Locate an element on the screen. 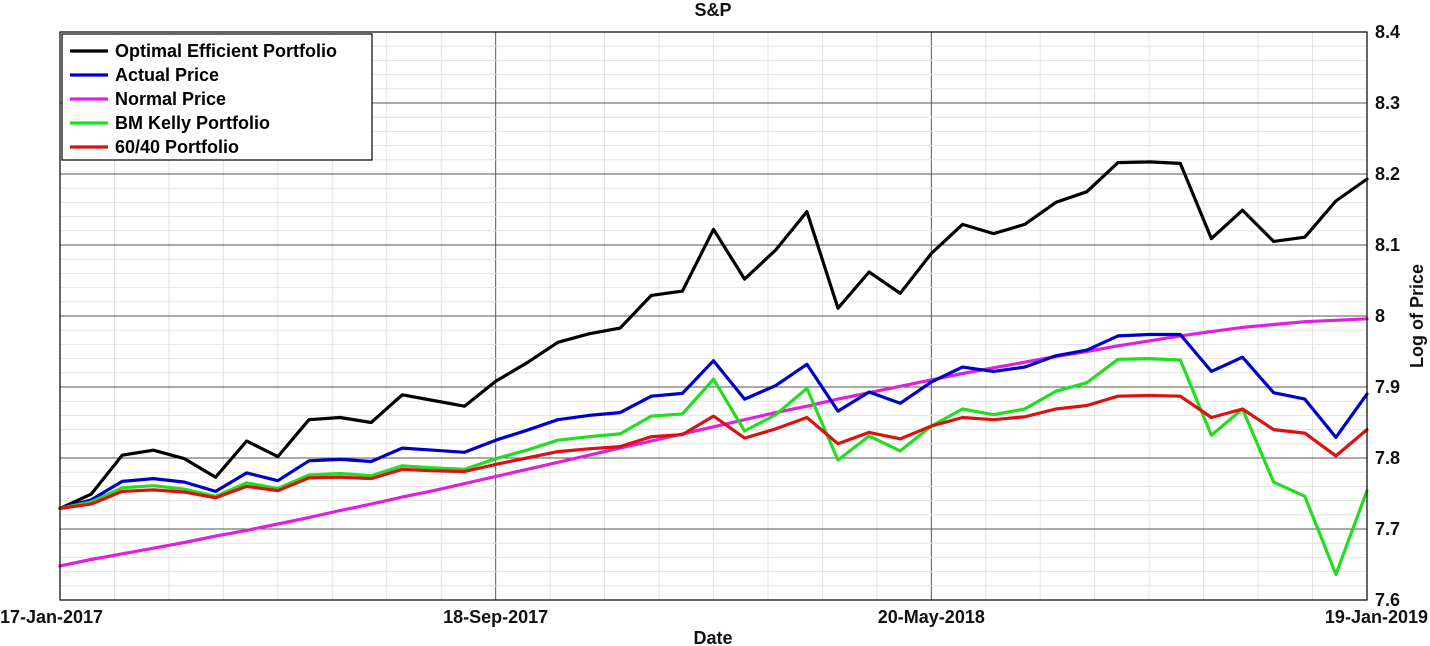 This screenshot has height=646, width=1430. y-tick-label: 7.8 is located at coordinates (1387, 458).